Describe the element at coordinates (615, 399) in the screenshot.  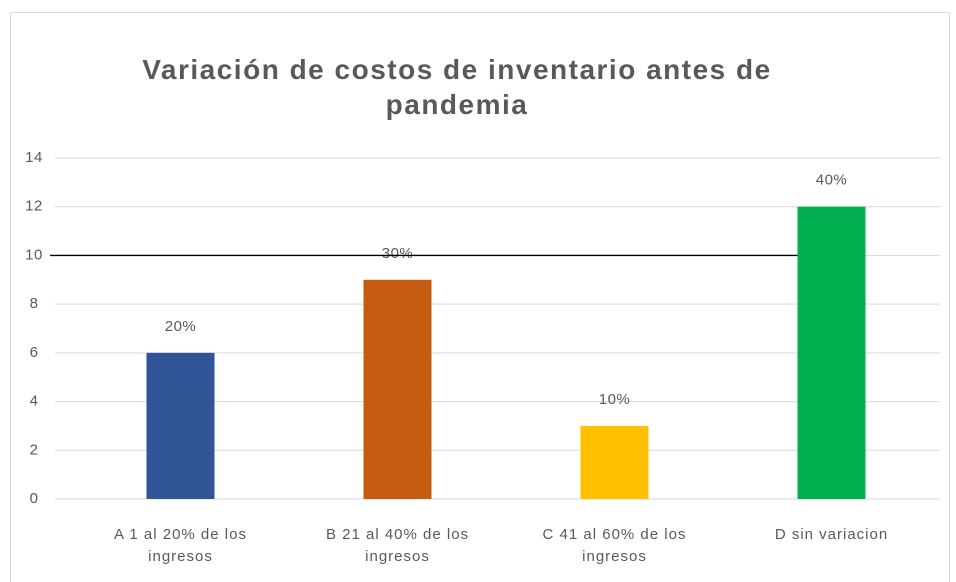
I see `value-label: 10%` at that location.